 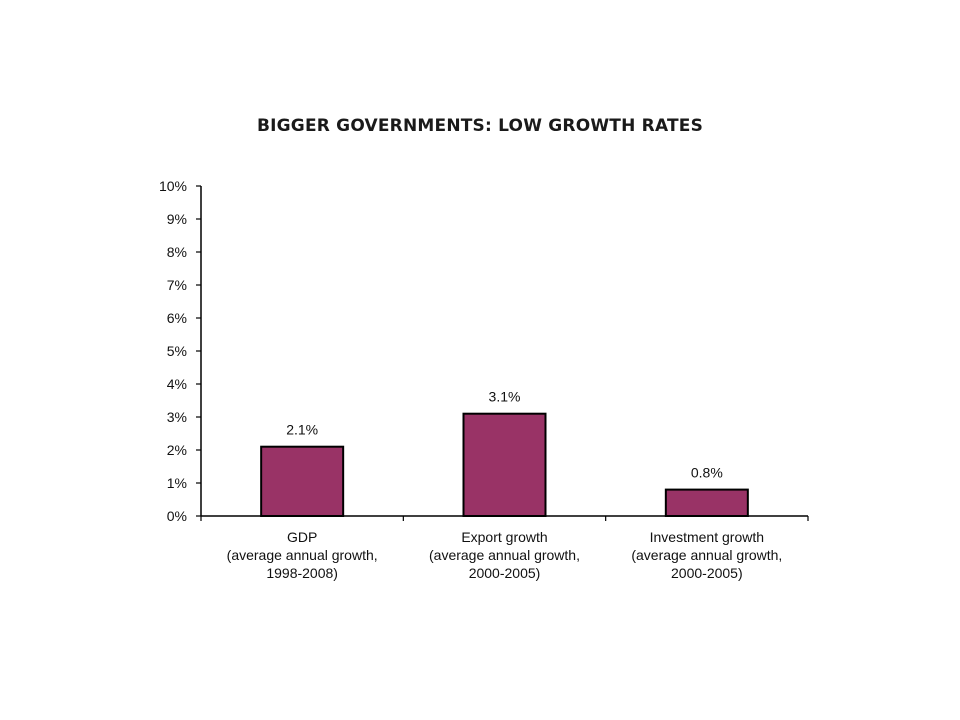 What do you see at coordinates (177, 285) in the screenshot?
I see `y-tick-label: 7%` at bounding box center [177, 285].